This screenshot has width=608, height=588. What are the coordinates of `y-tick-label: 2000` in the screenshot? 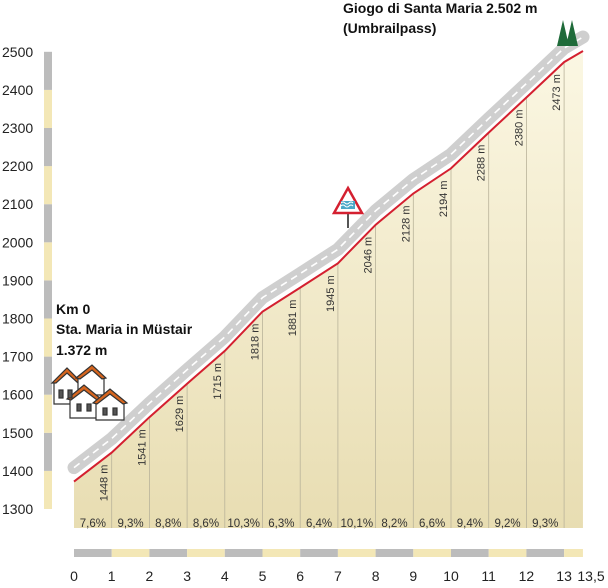 It's located at (17, 242).